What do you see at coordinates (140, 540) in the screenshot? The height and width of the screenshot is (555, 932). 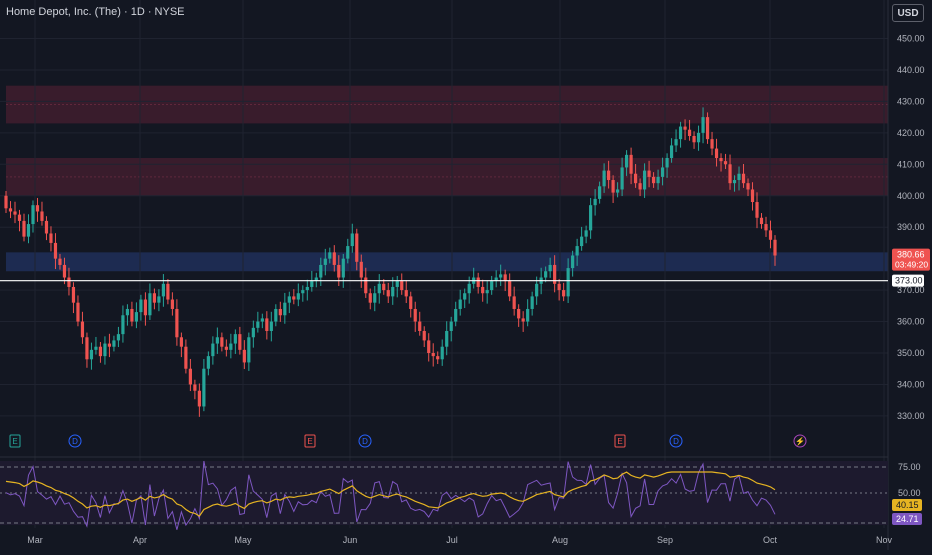 I see `time-label: Apr` at bounding box center [140, 540].